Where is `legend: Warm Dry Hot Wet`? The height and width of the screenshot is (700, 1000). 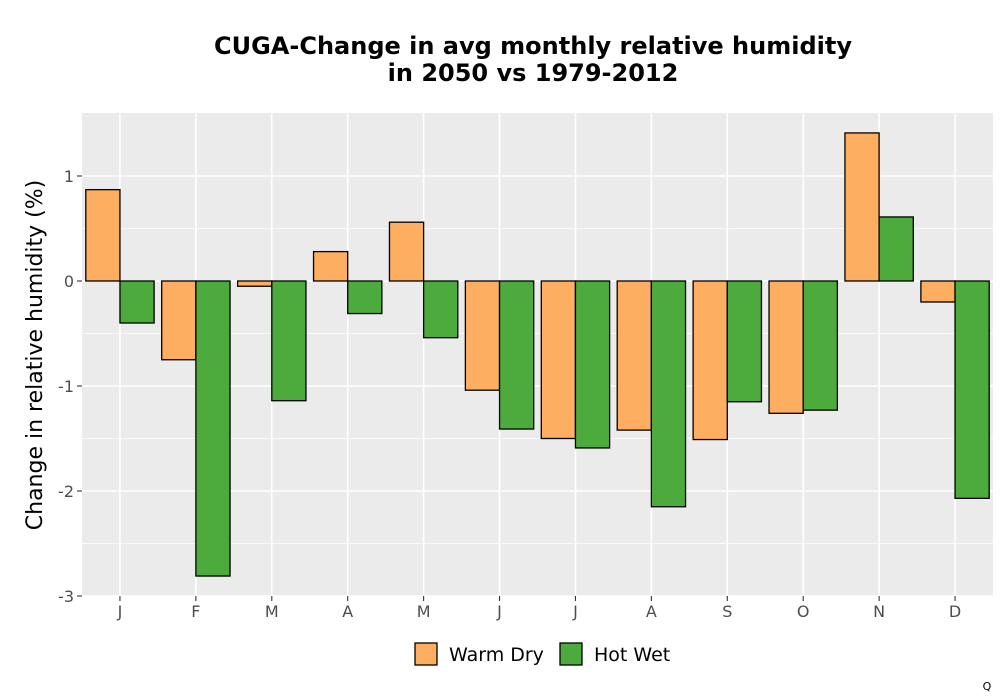 legend: Warm Dry Hot Wet is located at coordinates (542, 654).